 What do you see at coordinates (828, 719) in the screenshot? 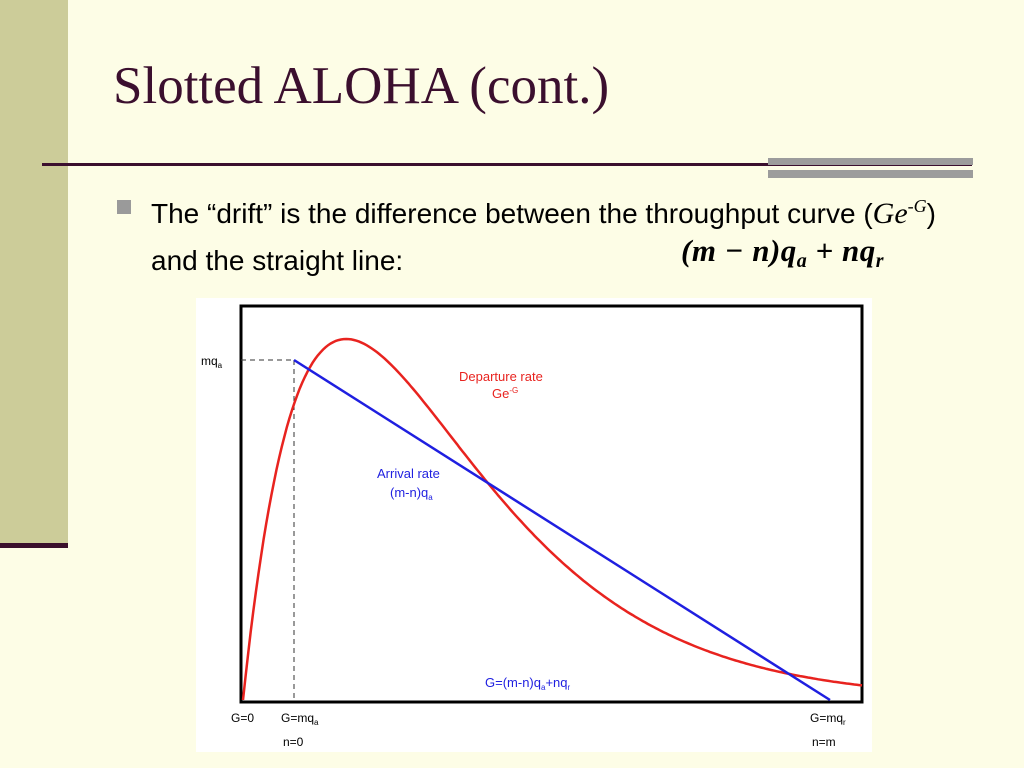
I see `x-tick-gmqr: G=mqr` at bounding box center [828, 719].